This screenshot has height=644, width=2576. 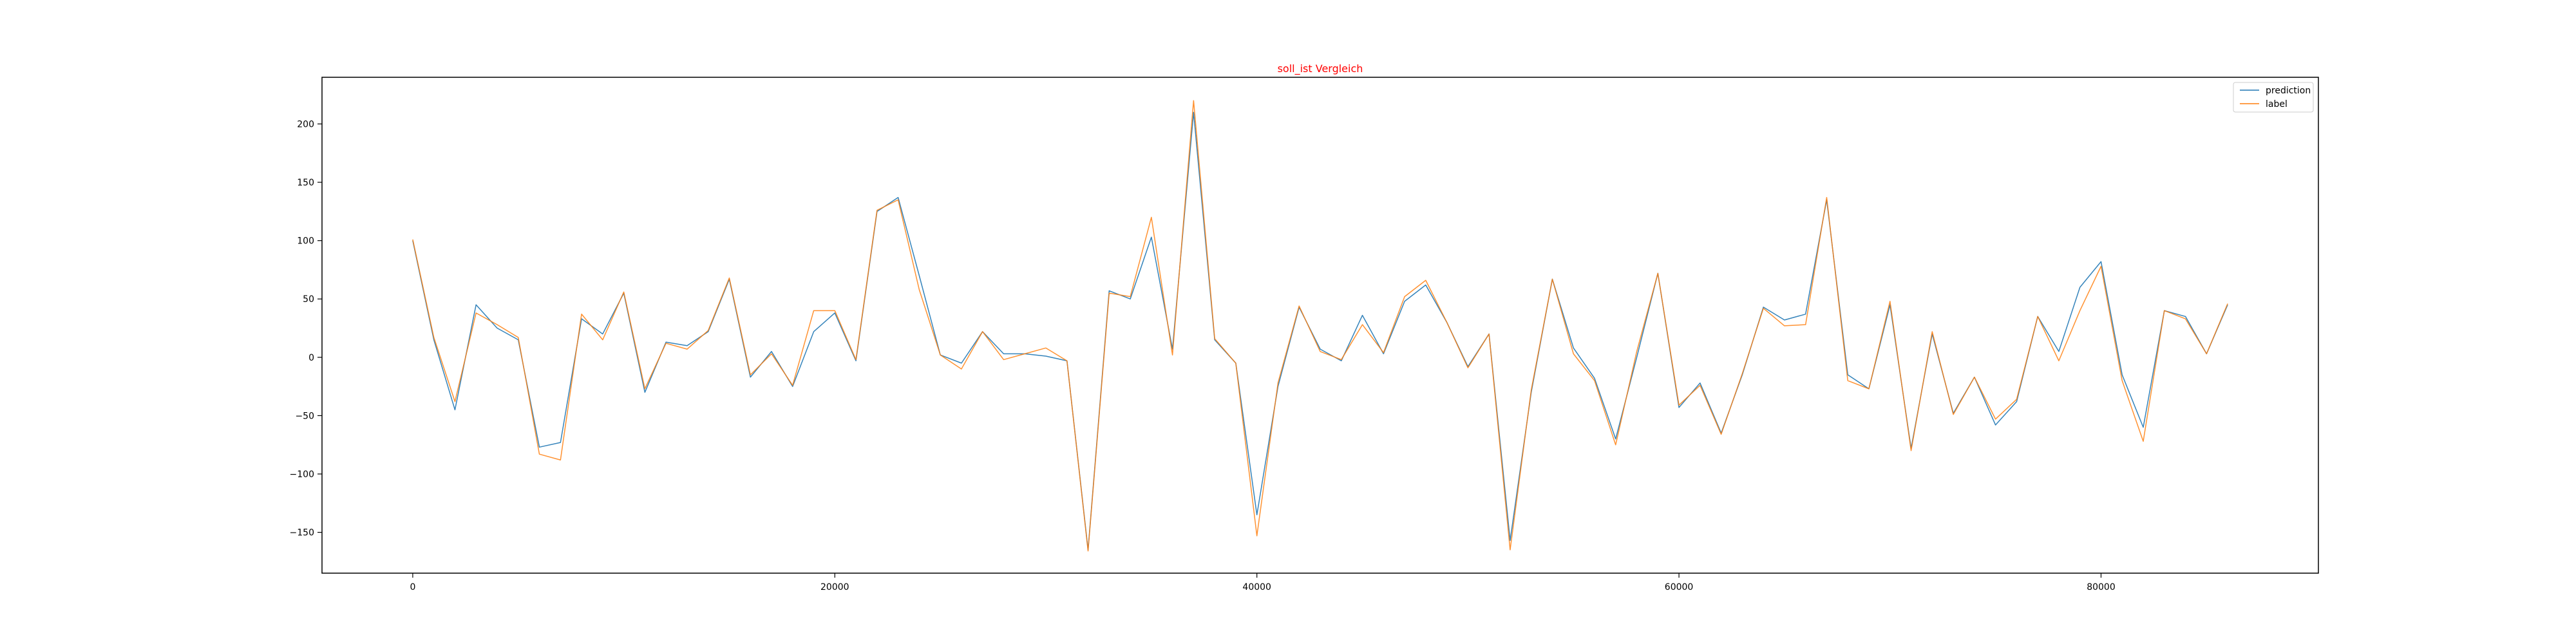 I want to click on y-axis: −150 −100 −50 0 50 100 150 200, so click(x=306, y=328).